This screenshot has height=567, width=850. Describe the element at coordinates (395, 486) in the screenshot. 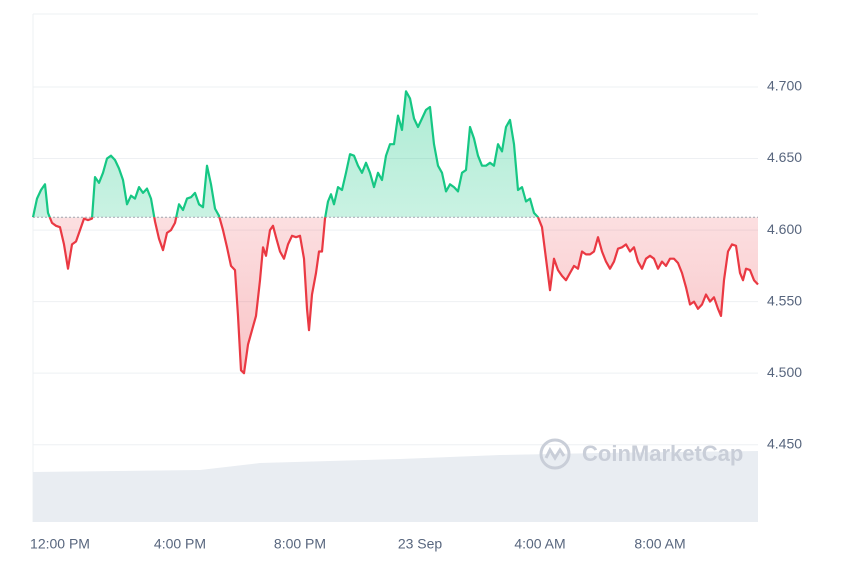

I see `volume-area` at that location.